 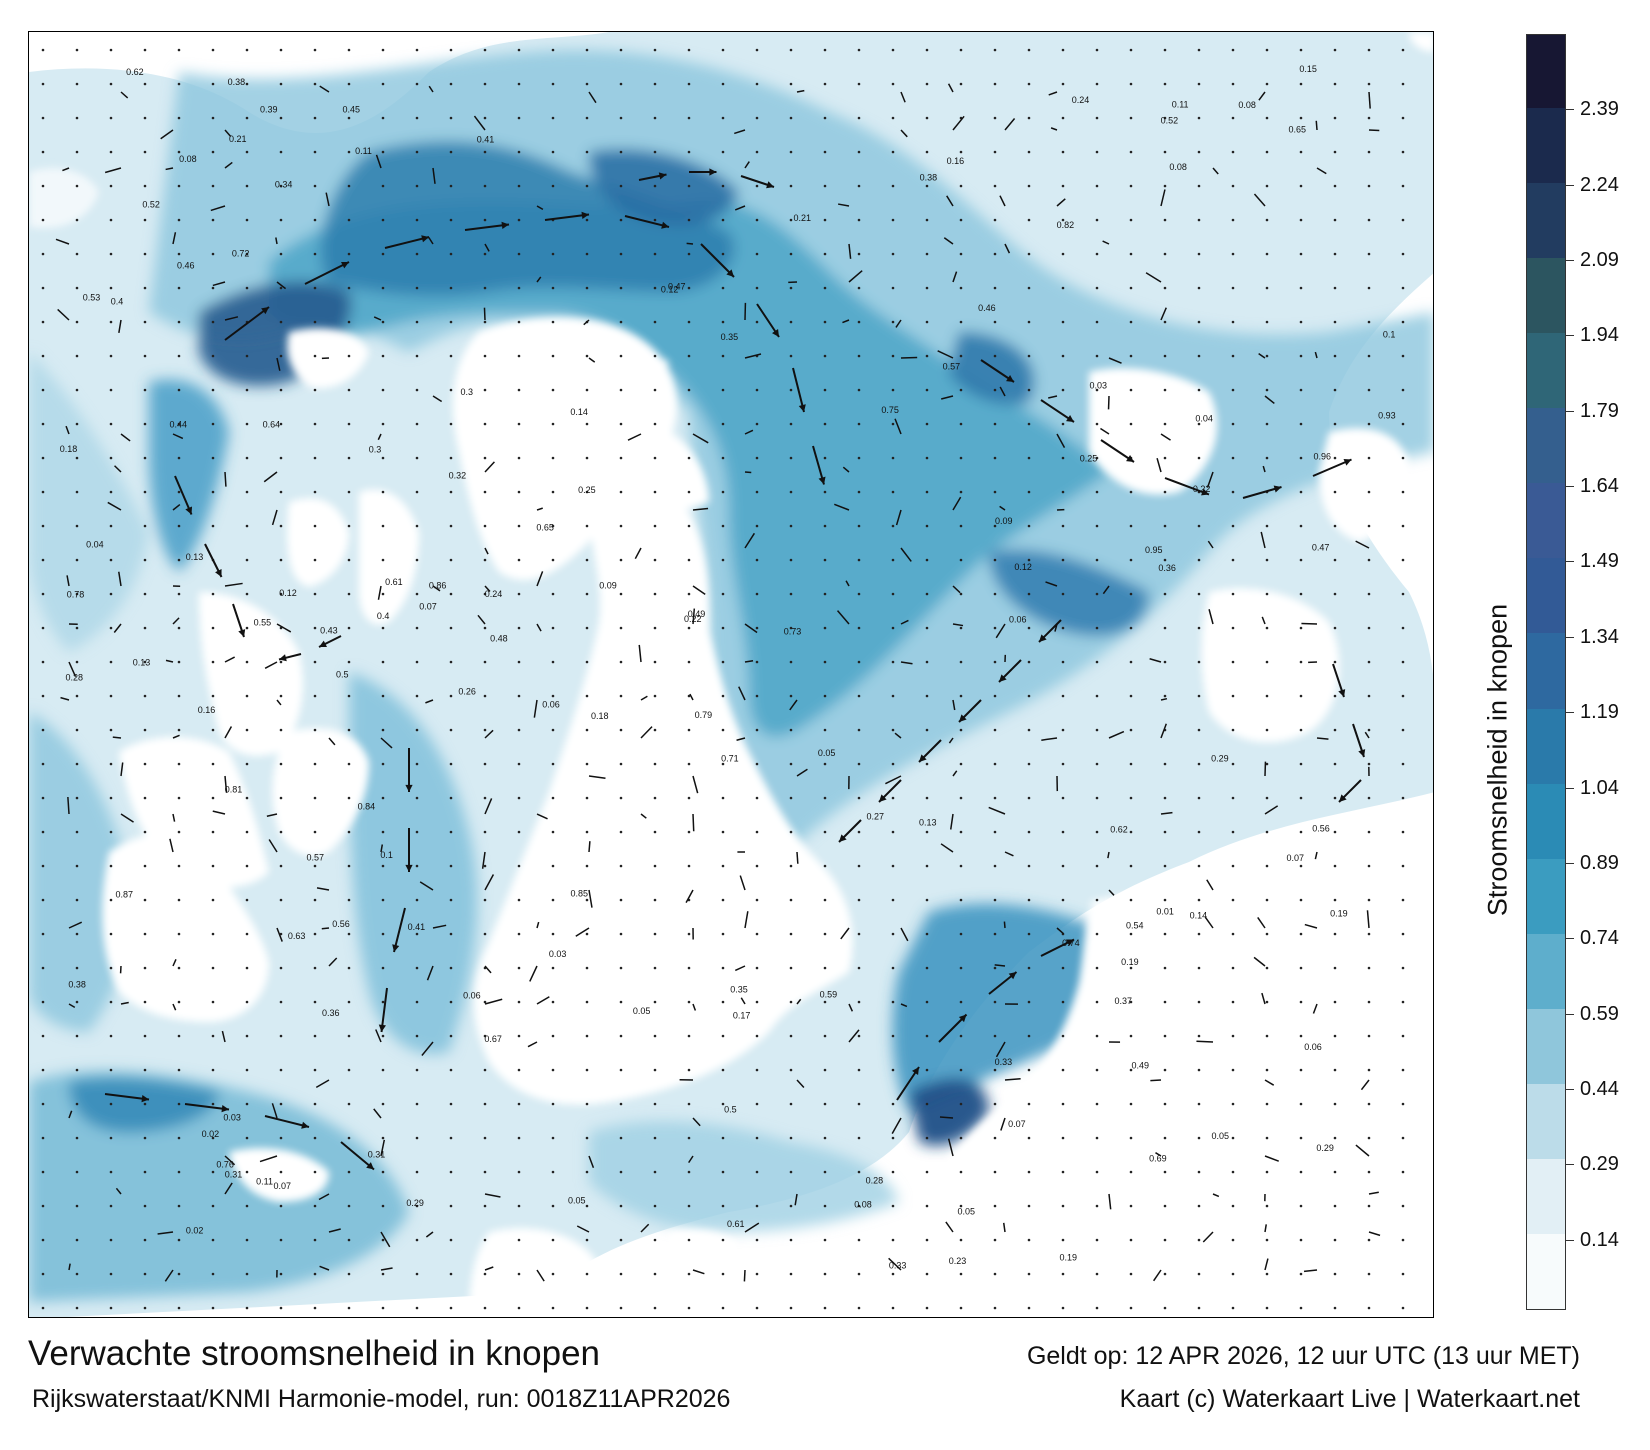 What do you see at coordinates (1247, 105) in the screenshot?
I see `speed-label: 0.08` at bounding box center [1247, 105].